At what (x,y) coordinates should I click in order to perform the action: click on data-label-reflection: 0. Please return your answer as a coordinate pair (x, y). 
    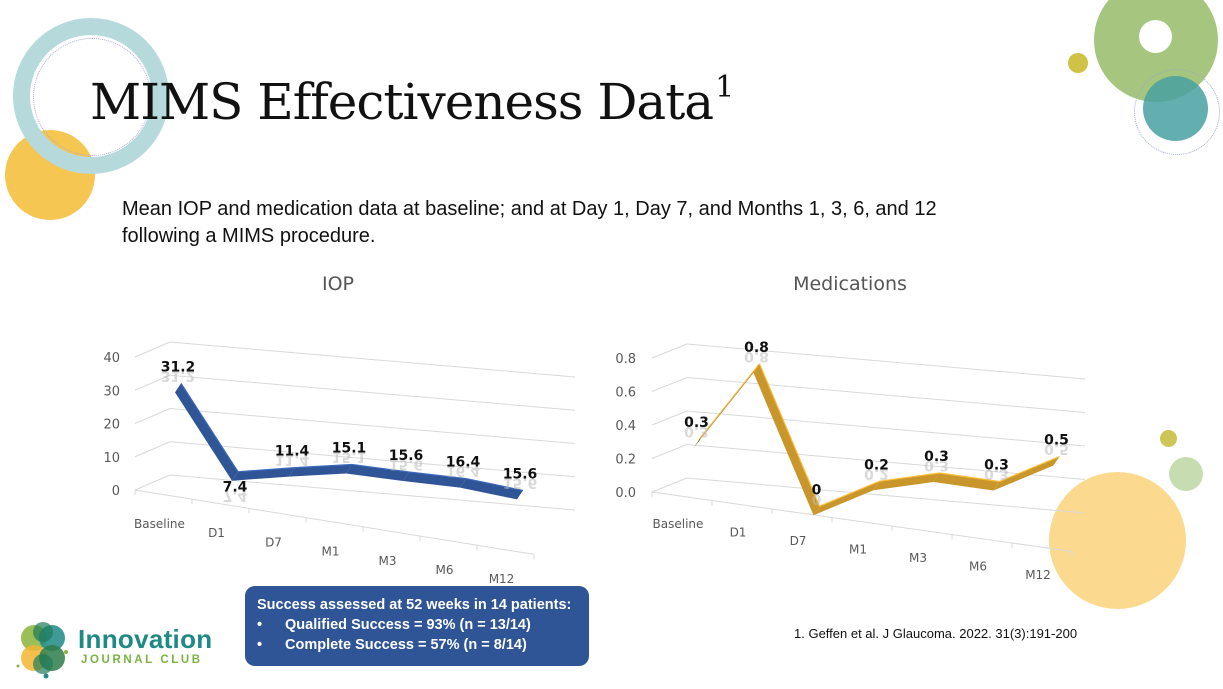
    Looking at the image, I should click on (817, 498).